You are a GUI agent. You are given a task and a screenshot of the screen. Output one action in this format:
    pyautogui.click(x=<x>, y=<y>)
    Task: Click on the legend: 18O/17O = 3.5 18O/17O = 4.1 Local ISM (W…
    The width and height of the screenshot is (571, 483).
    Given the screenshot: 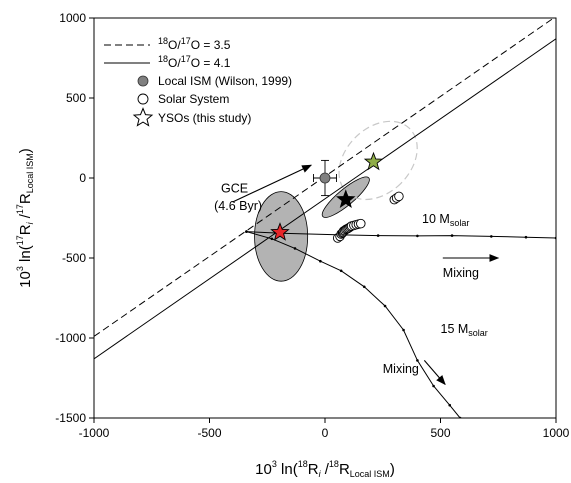 What is the action you would take?
    pyautogui.click(x=198, y=81)
    